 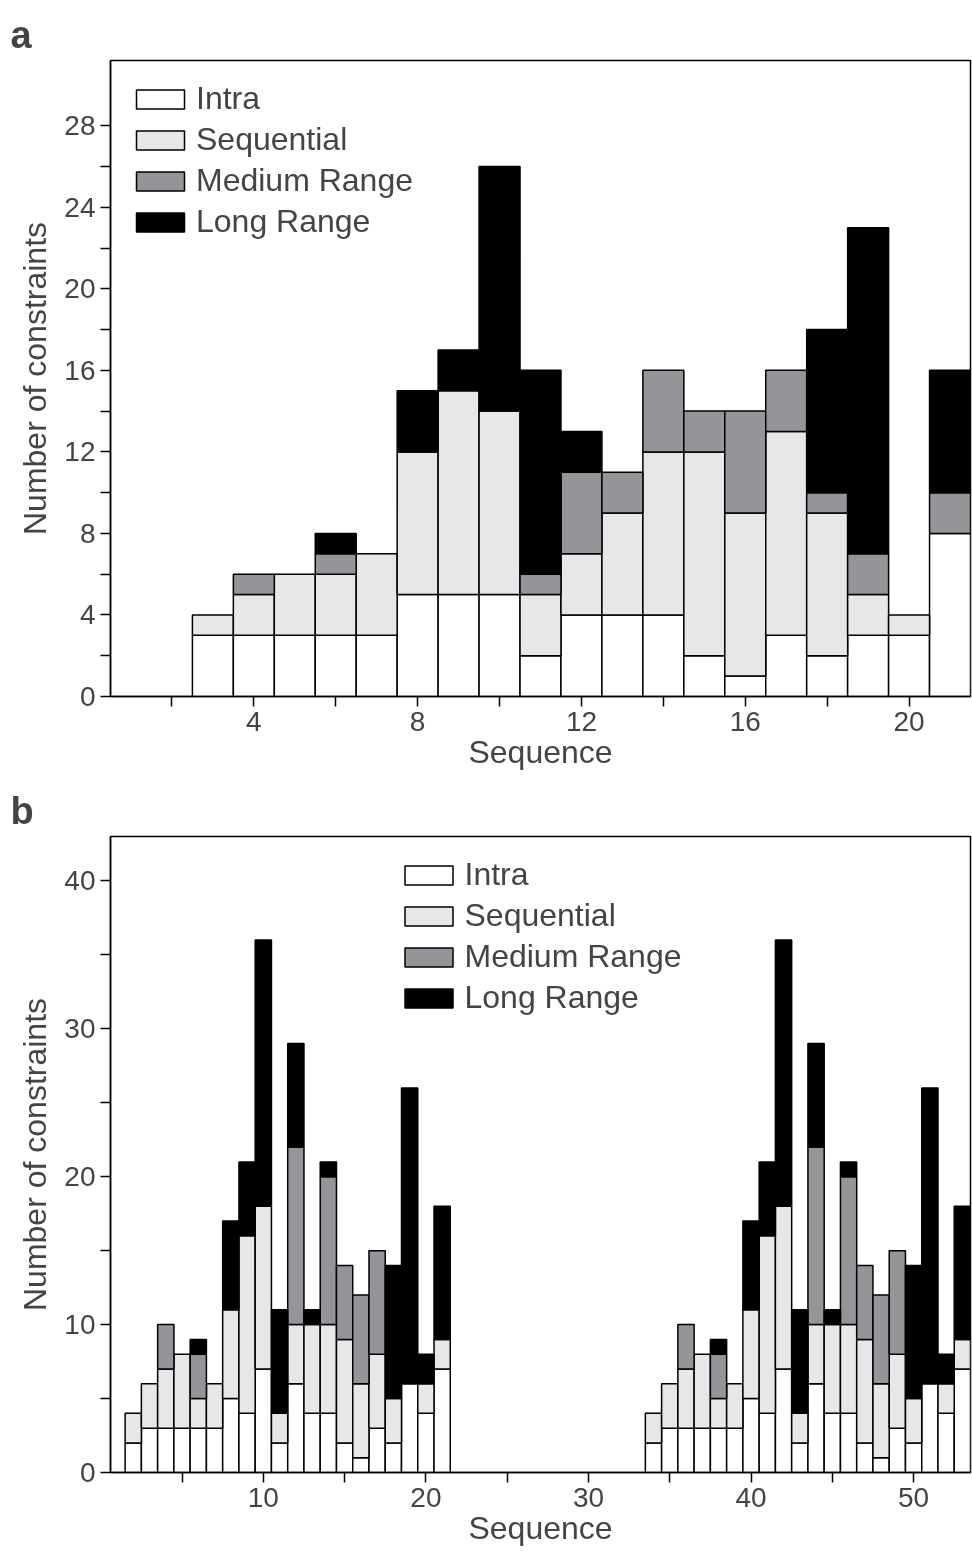 What do you see at coordinates (80, 452) in the screenshot?
I see `y-tick-label: 12` at bounding box center [80, 452].